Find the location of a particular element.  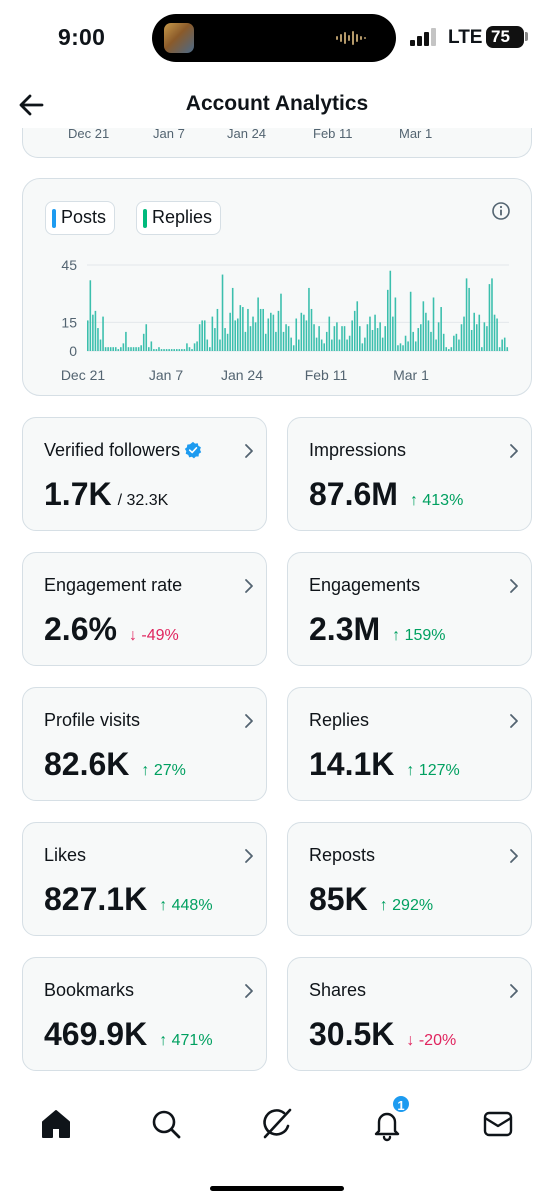

grok-icon is located at coordinates (277, 1124).